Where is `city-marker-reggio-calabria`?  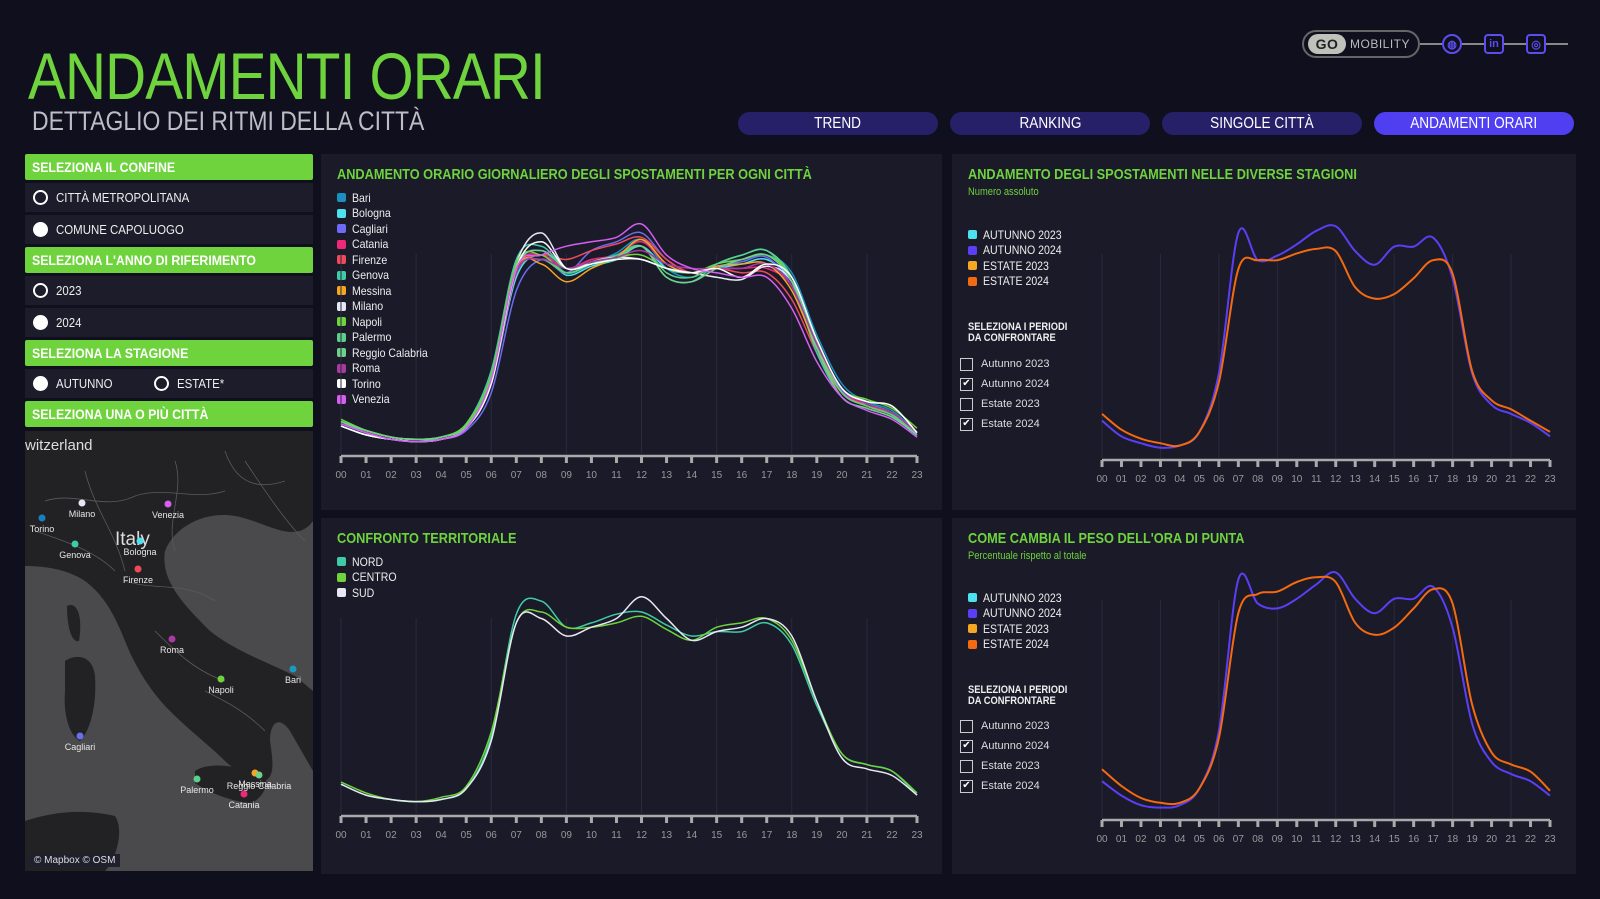 city-marker-reggio-calabria is located at coordinates (259, 775).